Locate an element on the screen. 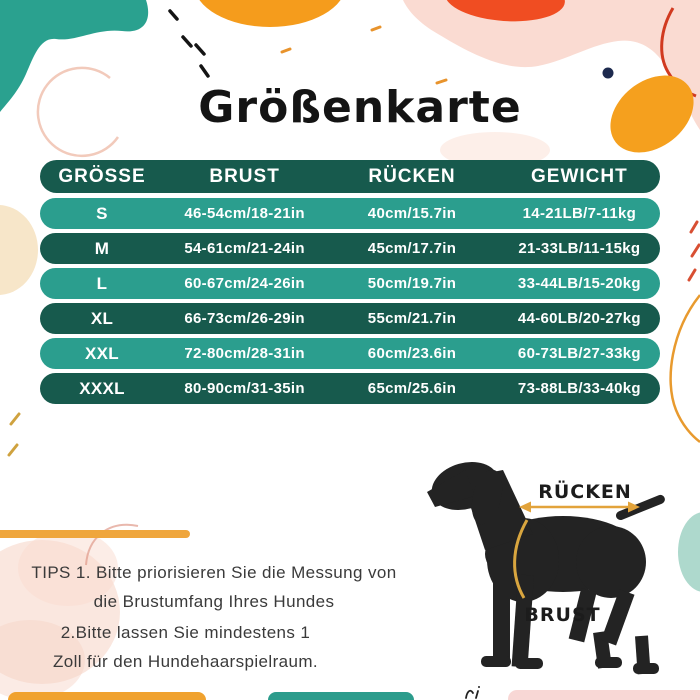 This screenshot has width=700, height=700. cell-gewicht: 60-73LB/27-33kg is located at coordinates (579, 353).